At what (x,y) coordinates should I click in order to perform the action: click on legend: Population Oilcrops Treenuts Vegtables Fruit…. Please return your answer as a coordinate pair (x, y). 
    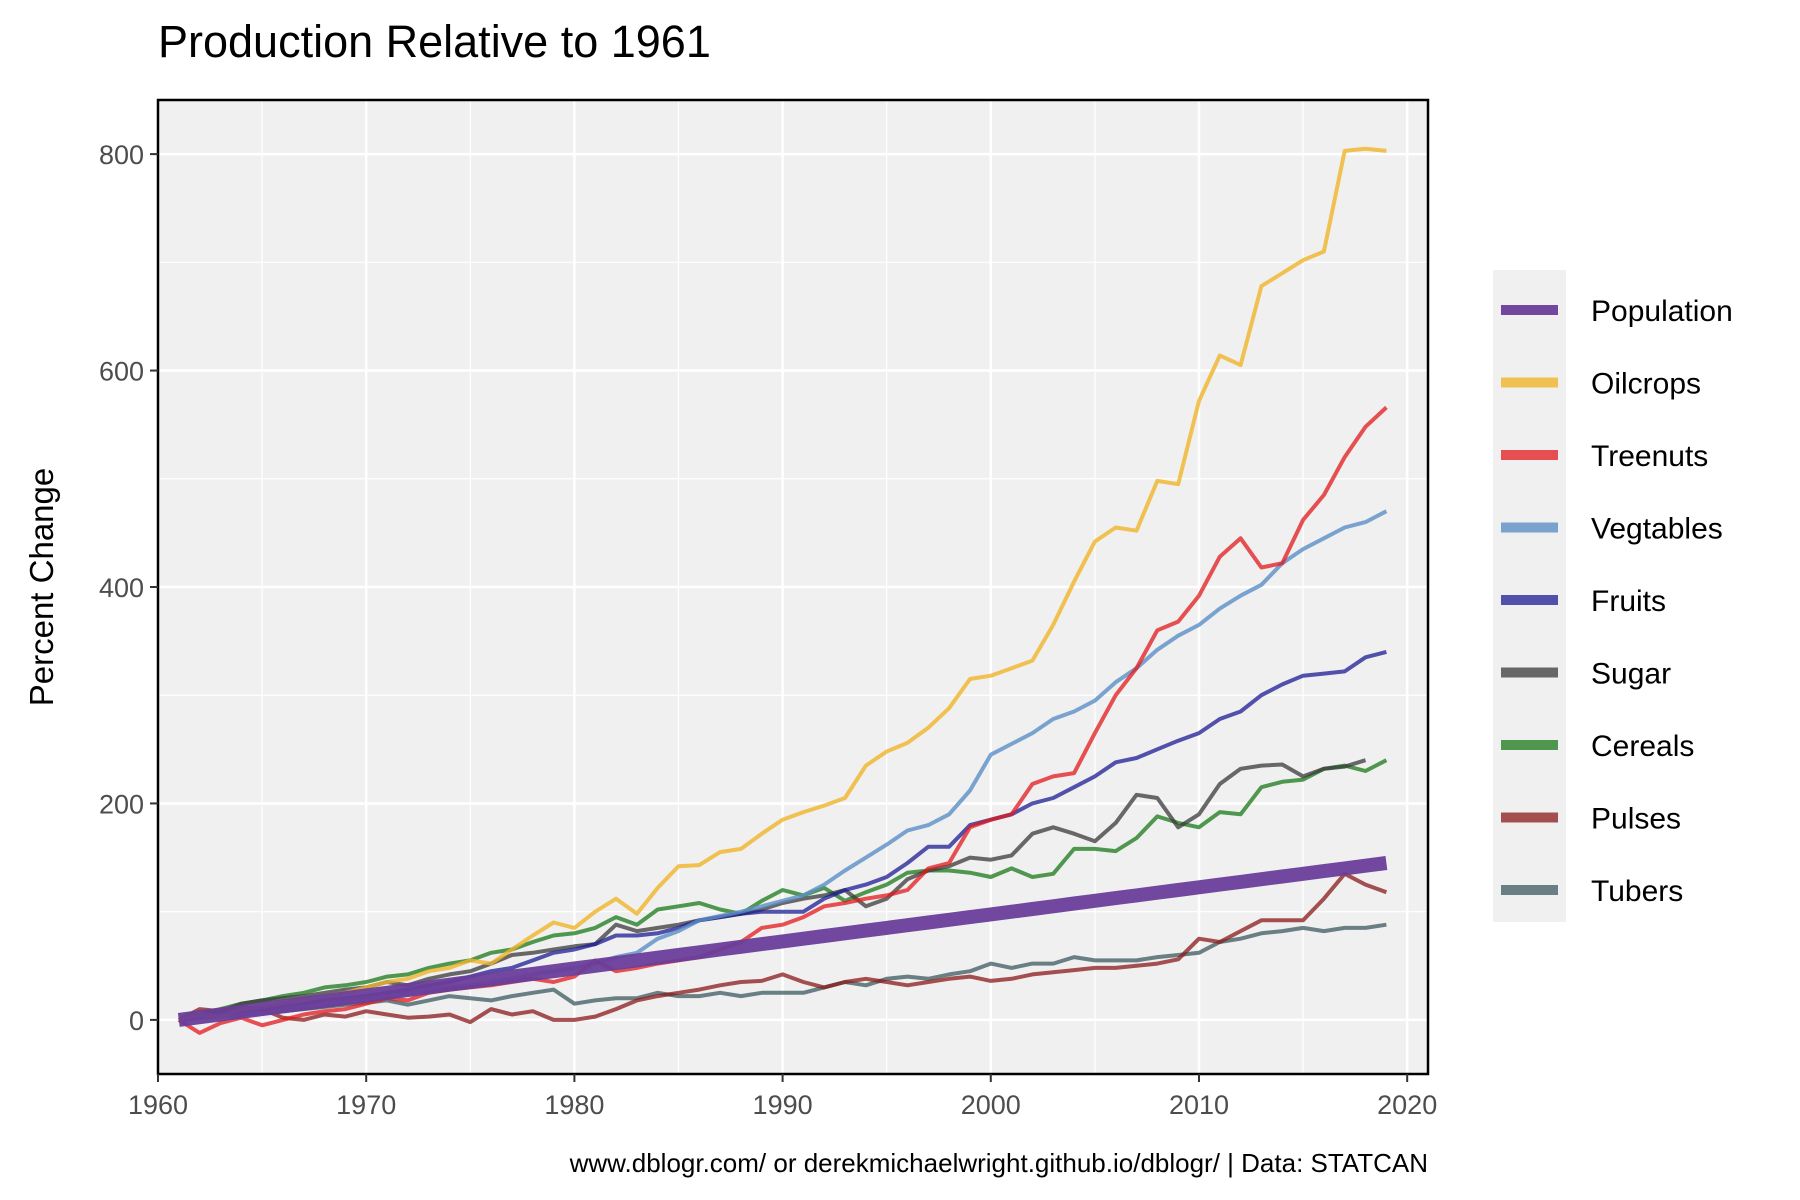
    Looking at the image, I should click on (1613, 596).